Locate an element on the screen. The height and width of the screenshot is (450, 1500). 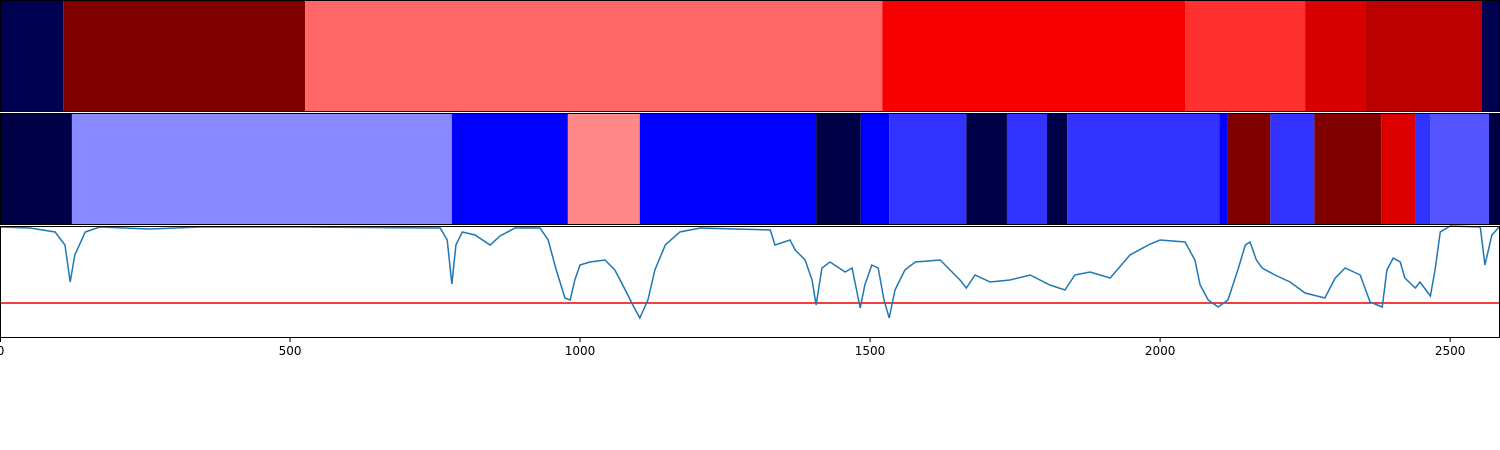
x-tick-label: 2500 is located at coordinates (1450, 351).